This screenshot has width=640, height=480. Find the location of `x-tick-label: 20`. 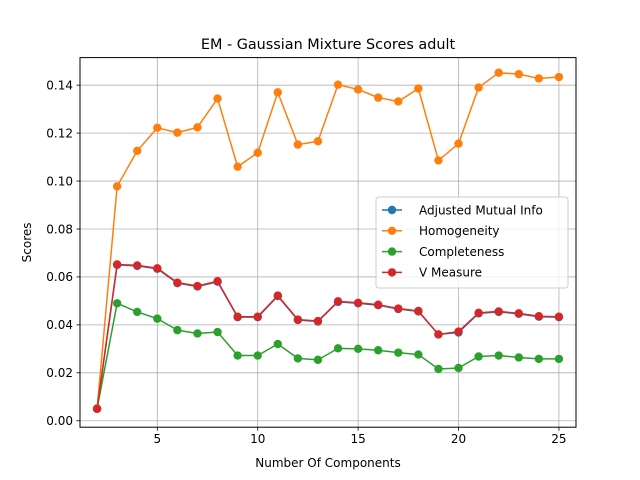

x-tick-label: 20 is located at coordinates (458, 439).